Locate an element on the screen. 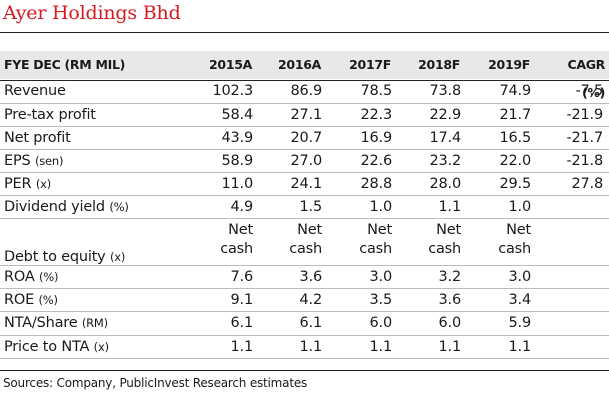 This screenshot has height=404, width=609. row-unit: (sen) is located at coordinates (49, 160).